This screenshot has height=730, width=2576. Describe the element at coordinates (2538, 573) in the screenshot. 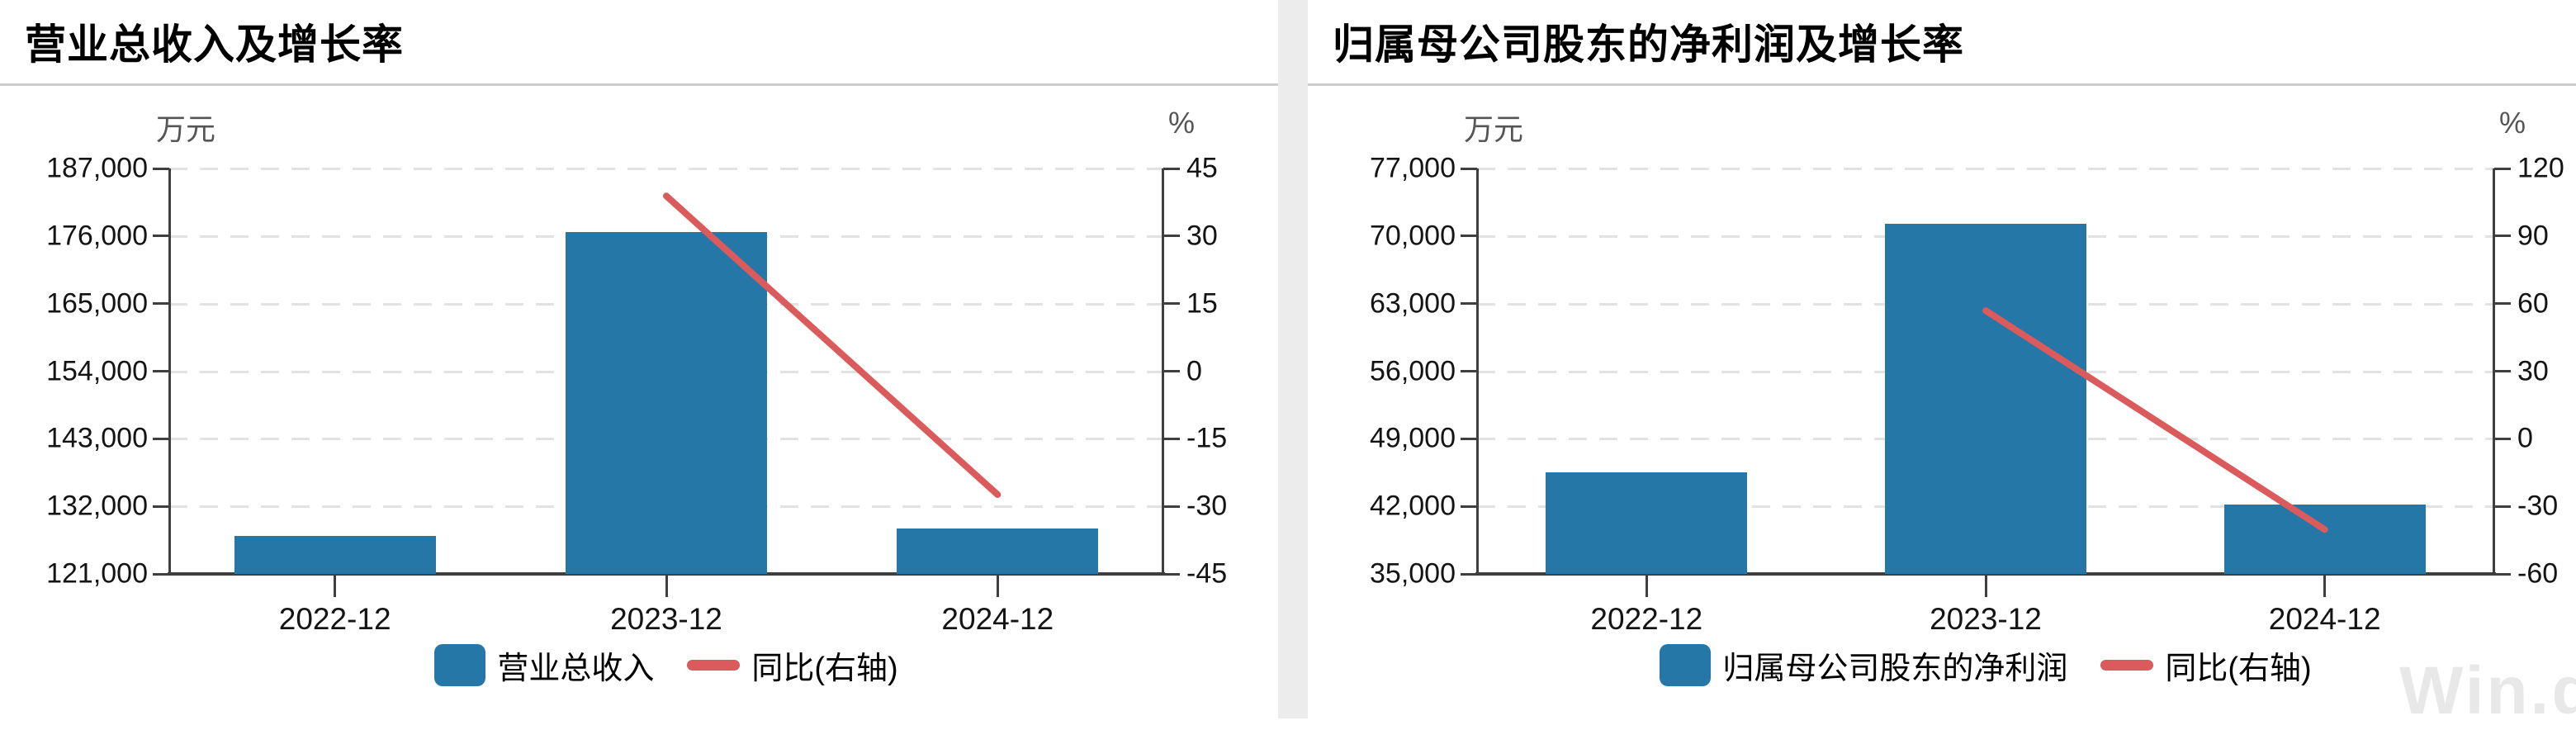

I see `right-axis-tick-label: -60` at that location.